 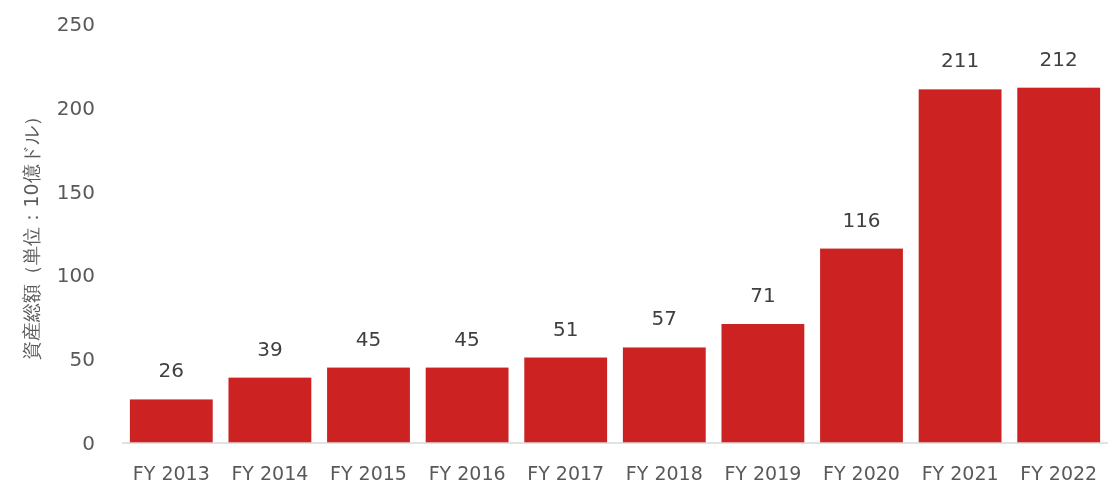 I want to click on data-label: 51, so click(x=565, y=328).